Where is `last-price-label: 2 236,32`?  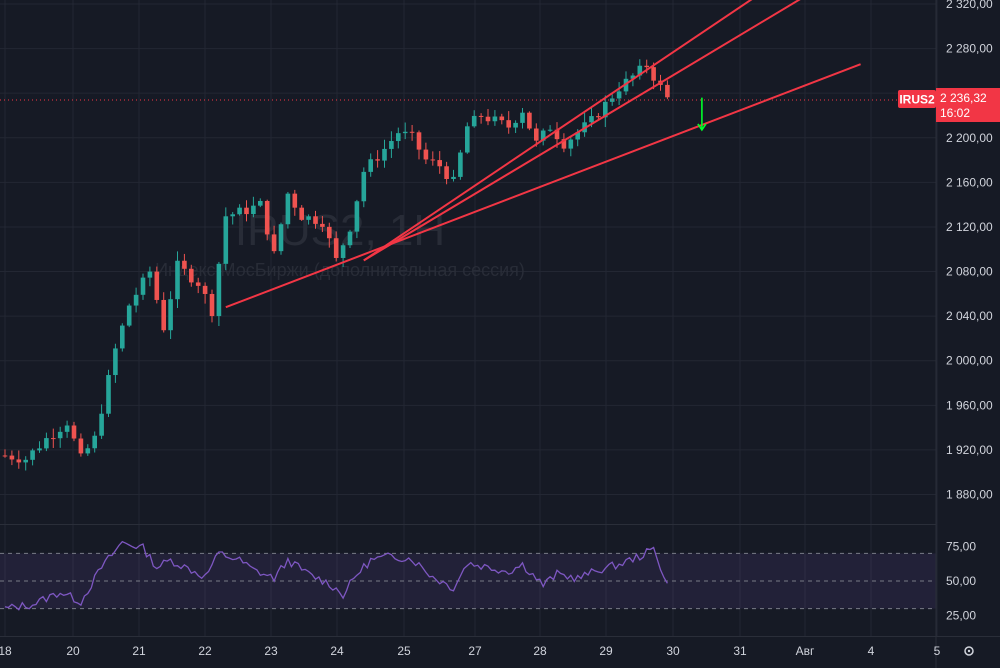 last-price-label: 2 236,32 is located at coordinates (963, 98).